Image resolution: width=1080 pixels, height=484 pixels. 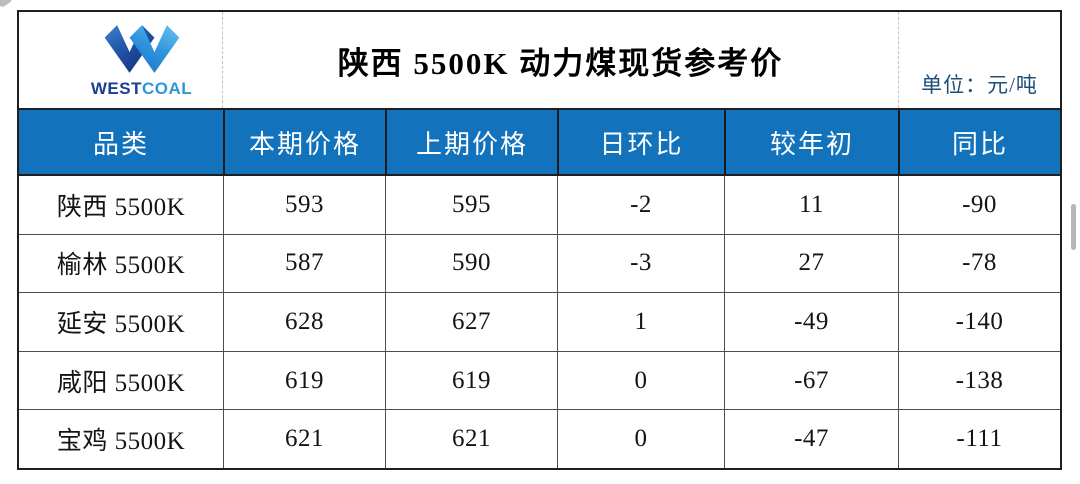 I want to click on dod-change-value: -2, so click(x=640, y=205).